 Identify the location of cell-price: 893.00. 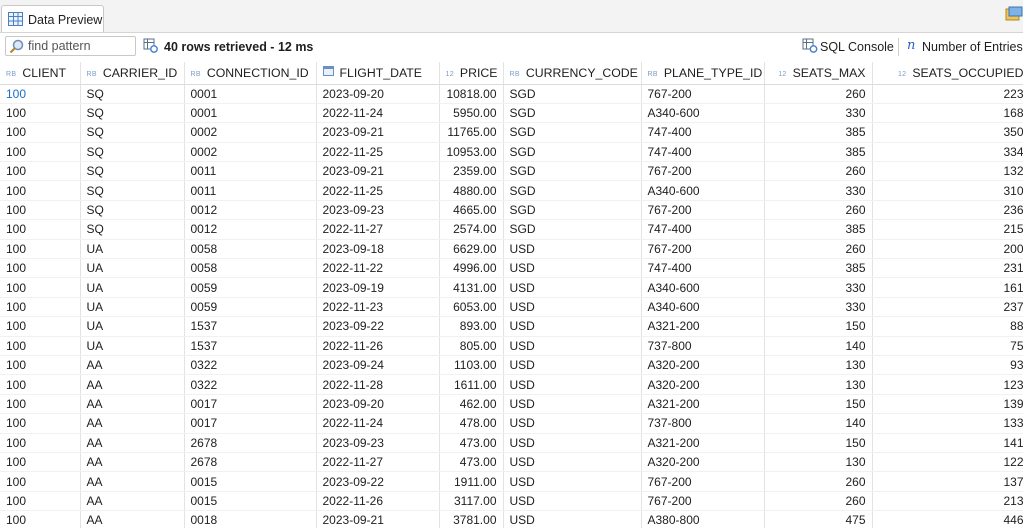
(471, 326).